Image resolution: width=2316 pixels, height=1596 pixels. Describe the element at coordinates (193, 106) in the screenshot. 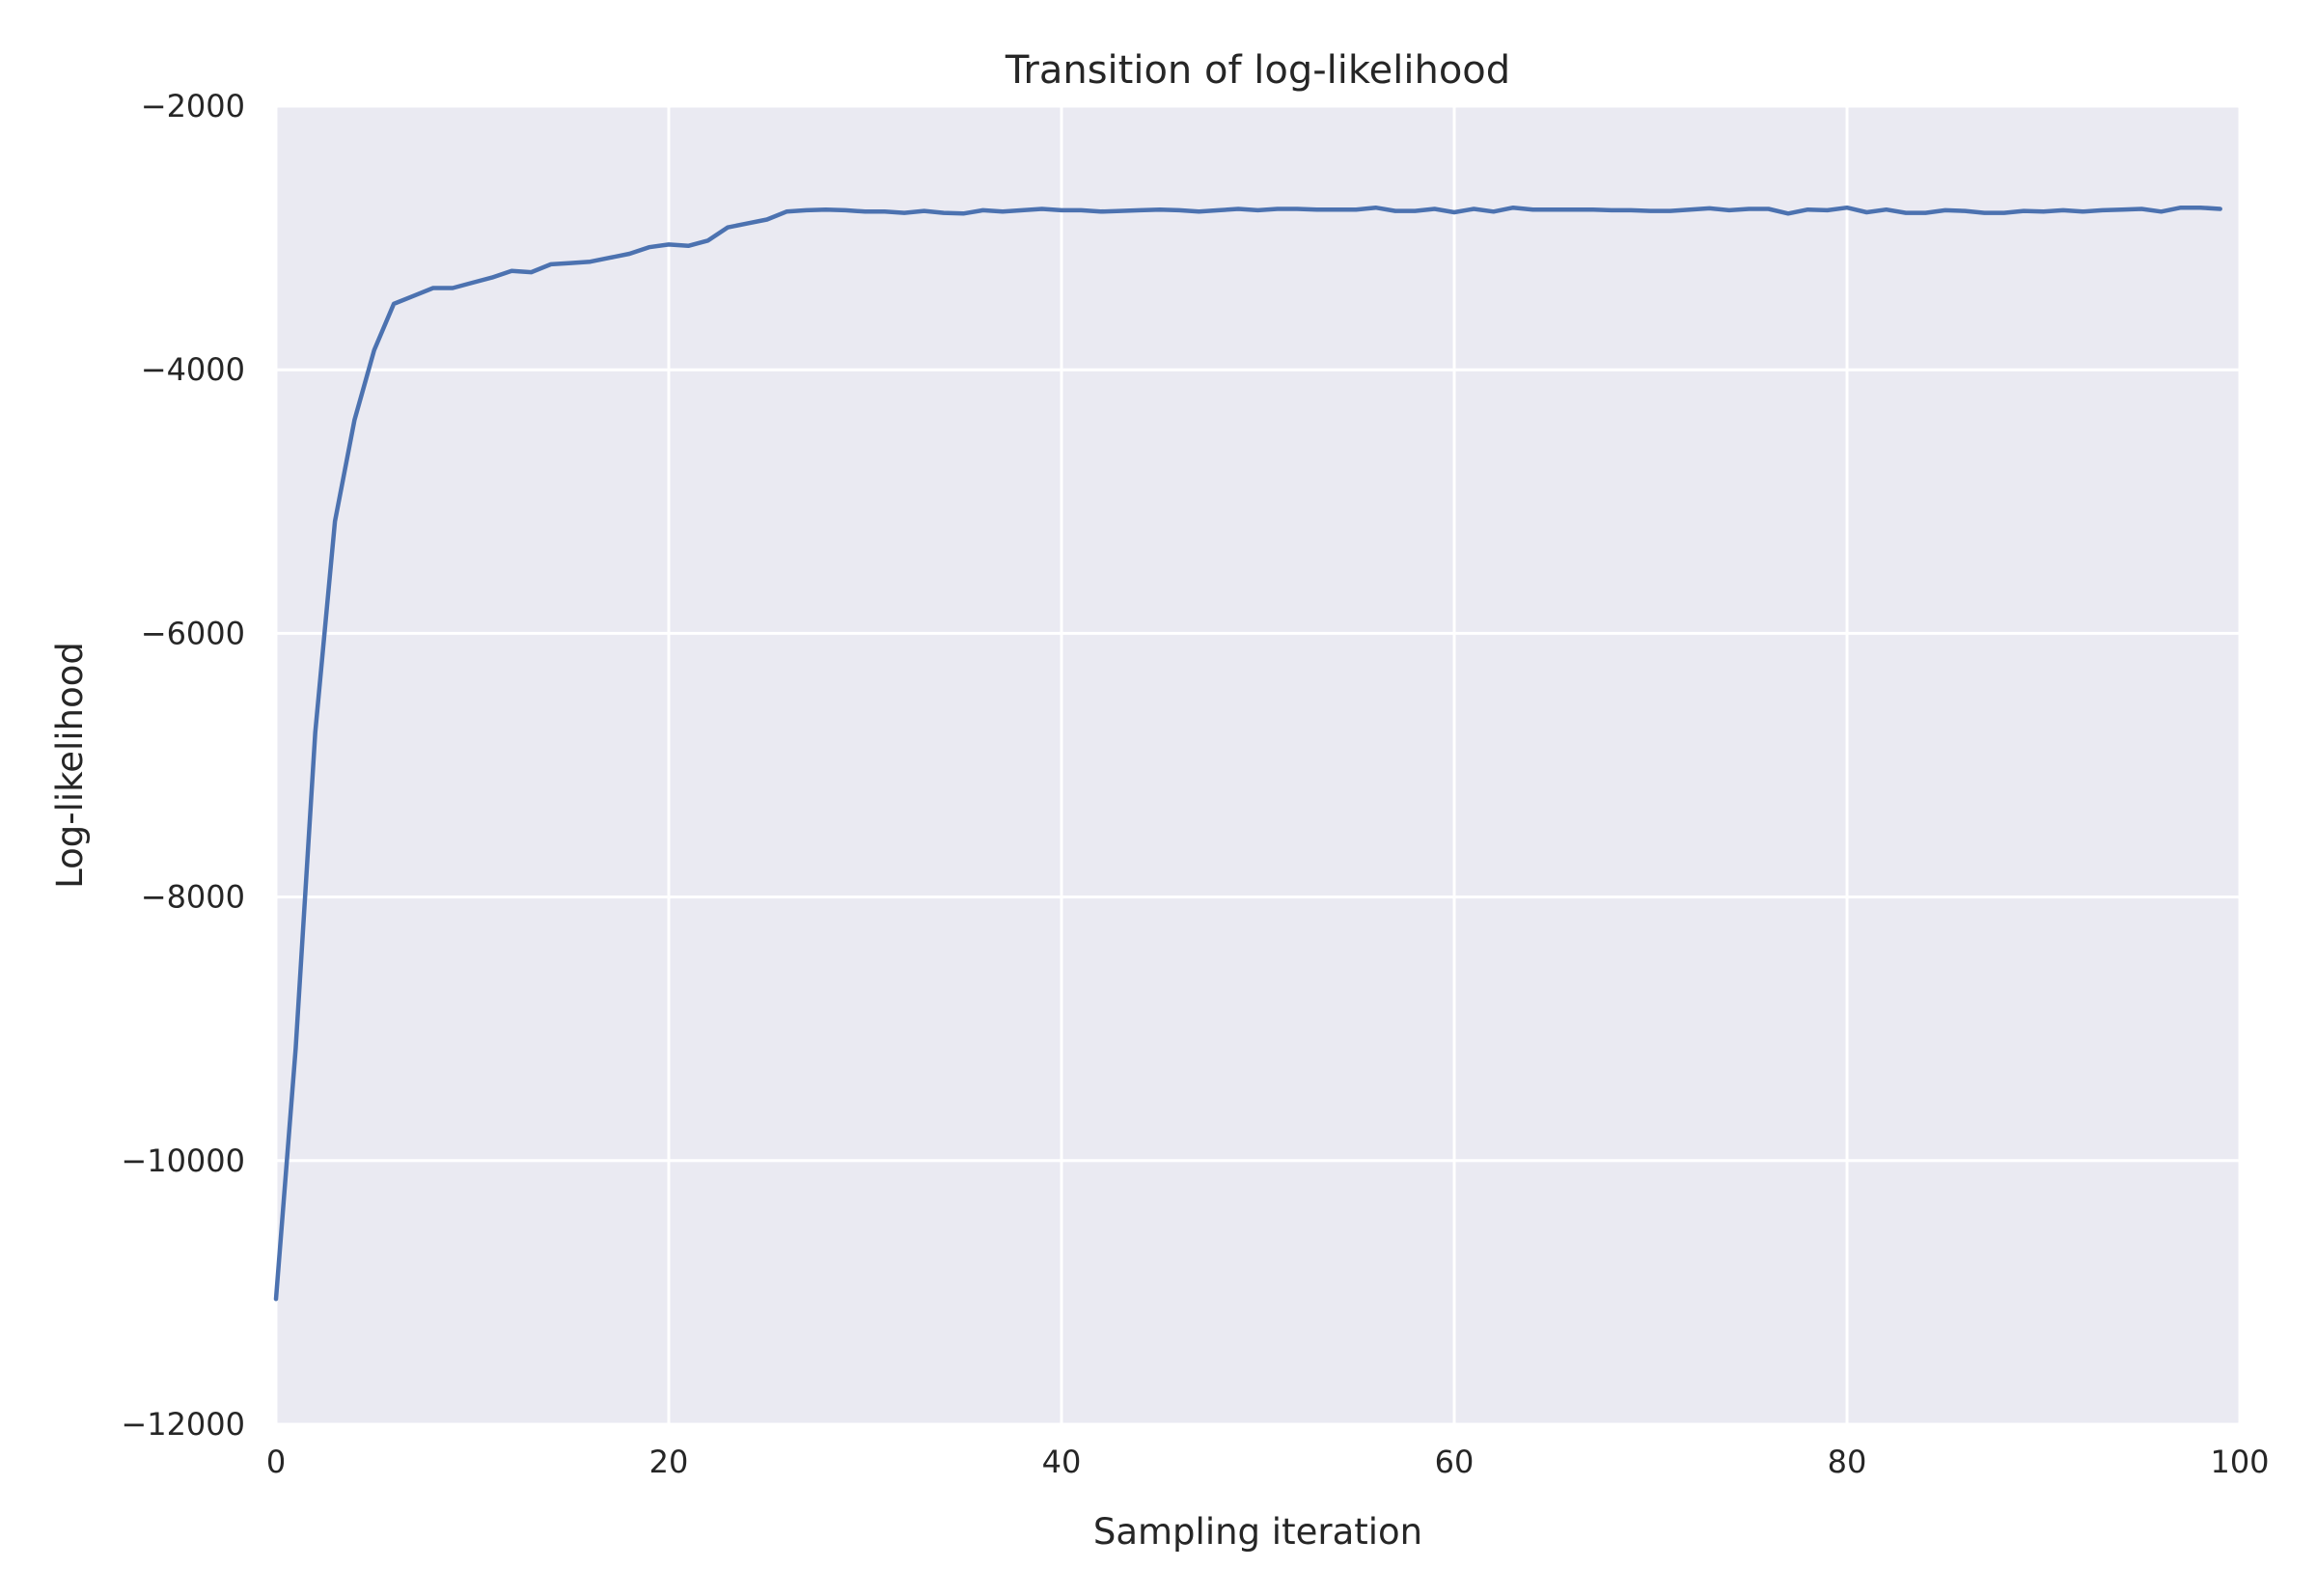

I see `y-tick-label: −2000` at that location.